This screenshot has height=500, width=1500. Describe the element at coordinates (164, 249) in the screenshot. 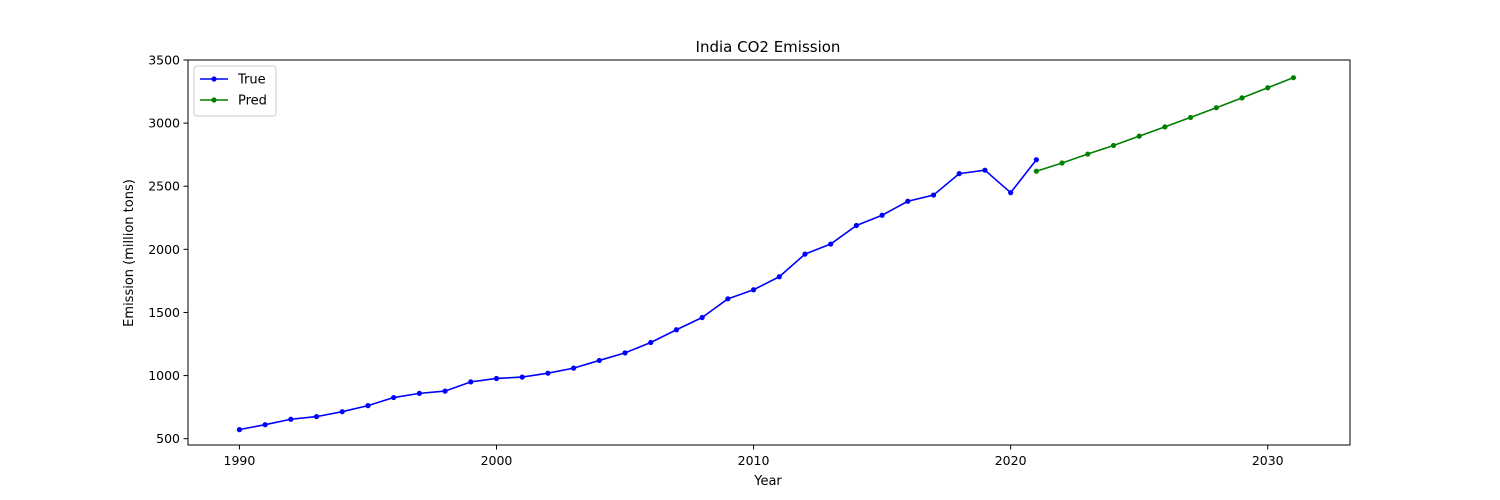

I see `y-tick-label: 2000` at that location.